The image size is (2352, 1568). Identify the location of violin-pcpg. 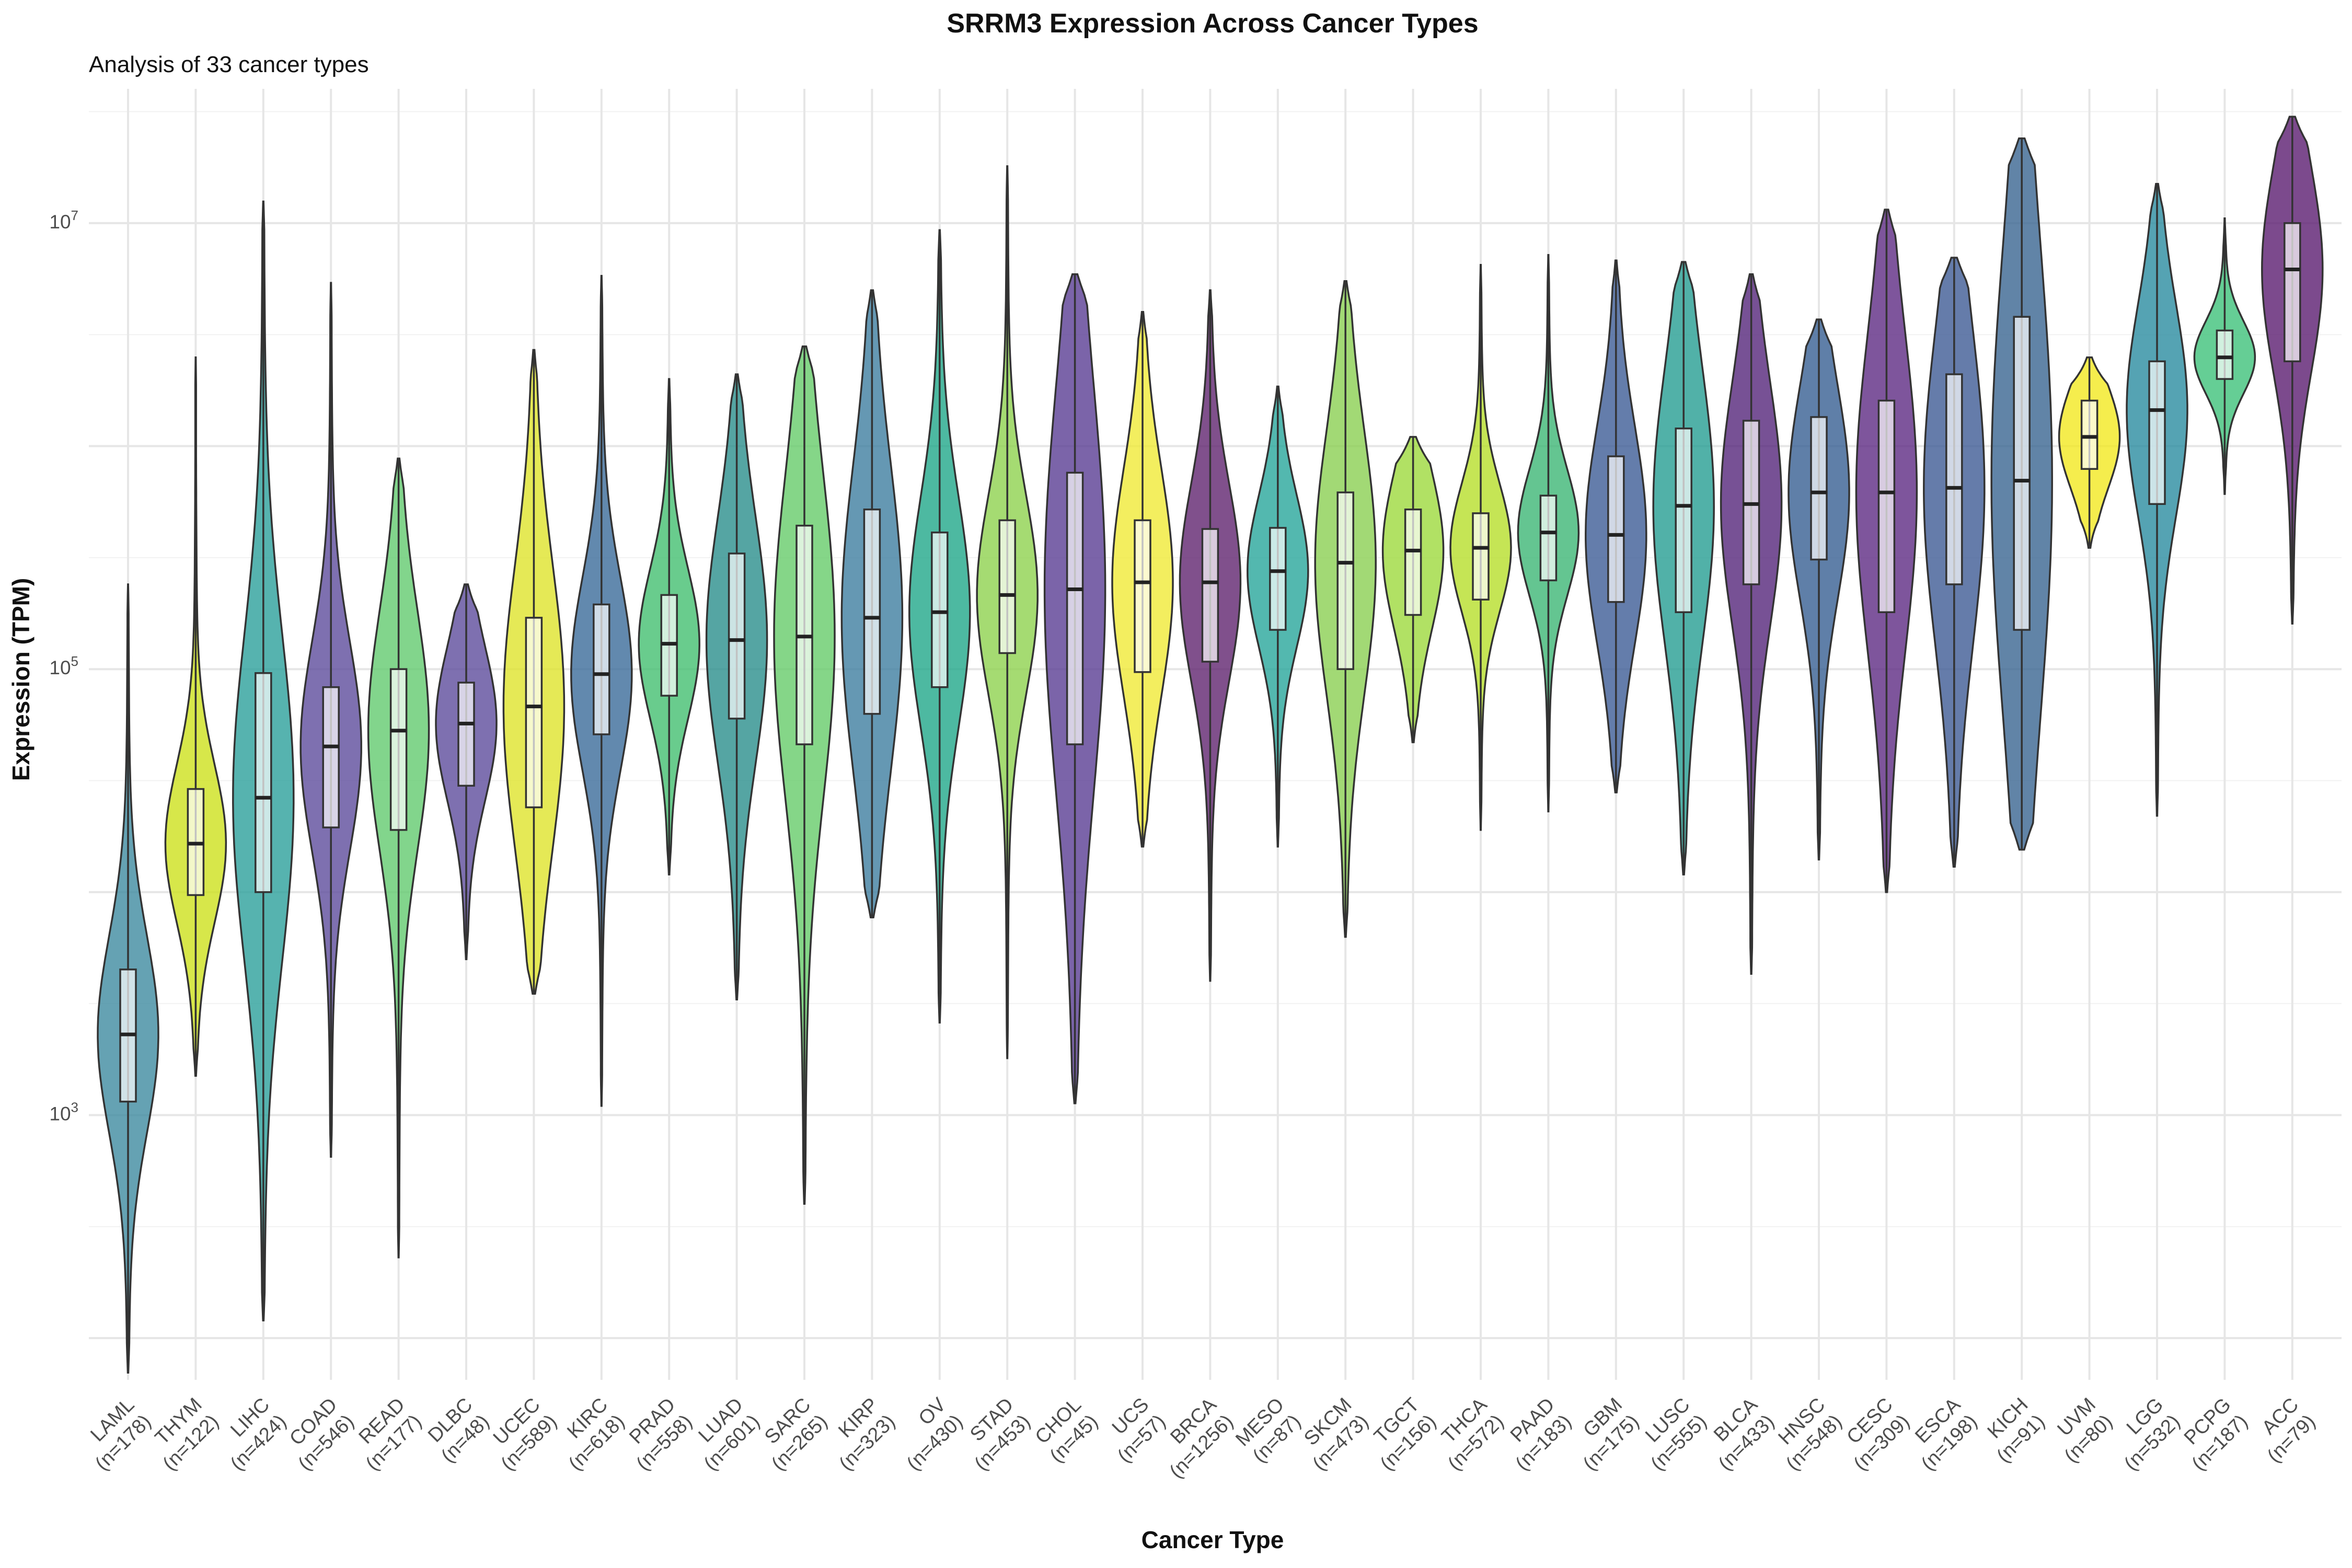
(2224, 356).